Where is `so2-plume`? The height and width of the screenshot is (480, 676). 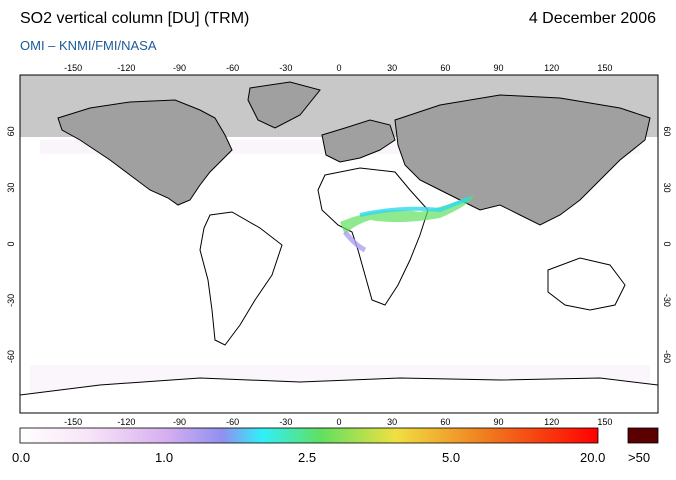 so2-plume is located at coordinates (407, 224).